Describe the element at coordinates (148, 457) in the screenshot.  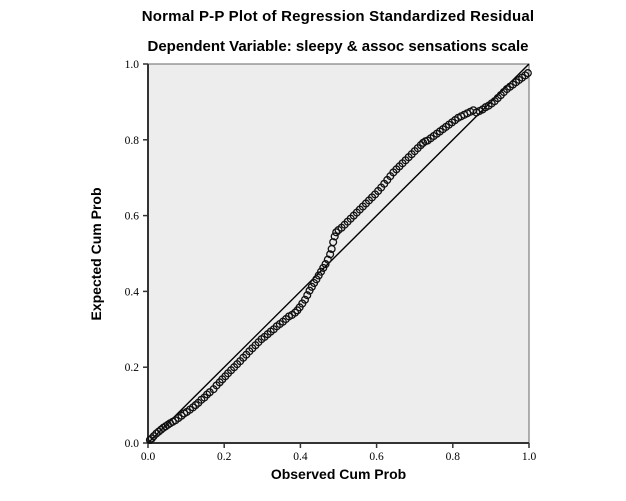
I see `x-tick-label: 0.0` at that location.